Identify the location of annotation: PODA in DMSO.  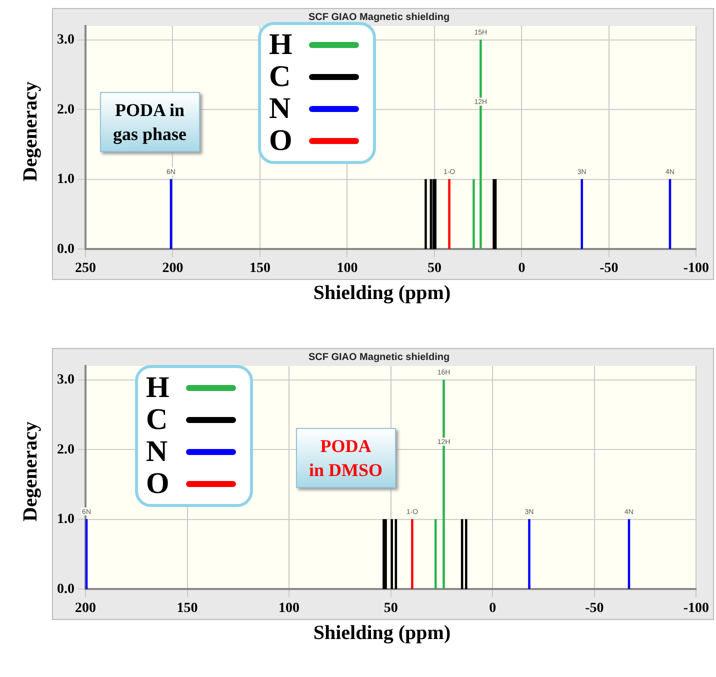
(346, 458).